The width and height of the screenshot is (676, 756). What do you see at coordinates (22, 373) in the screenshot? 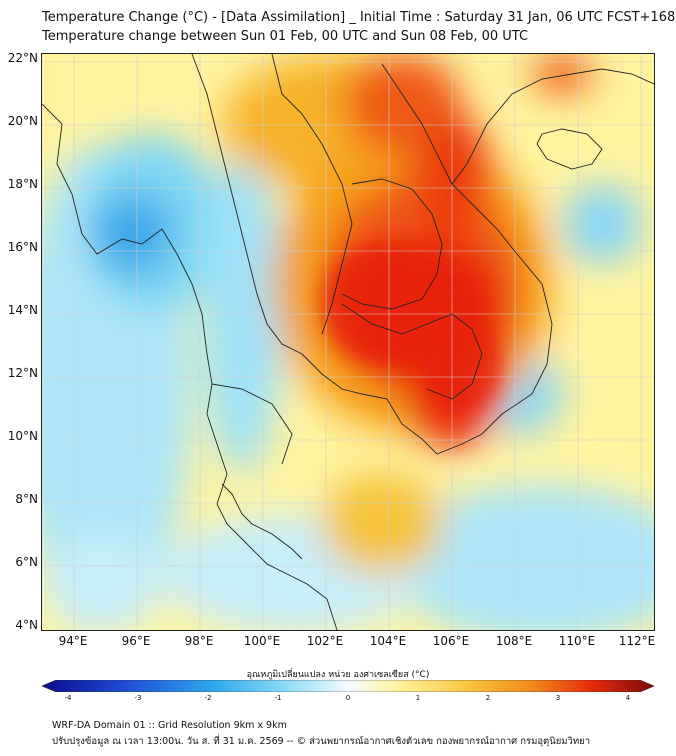
I see `lat-label-12n: 12°N` at bounding box center [22, 373].